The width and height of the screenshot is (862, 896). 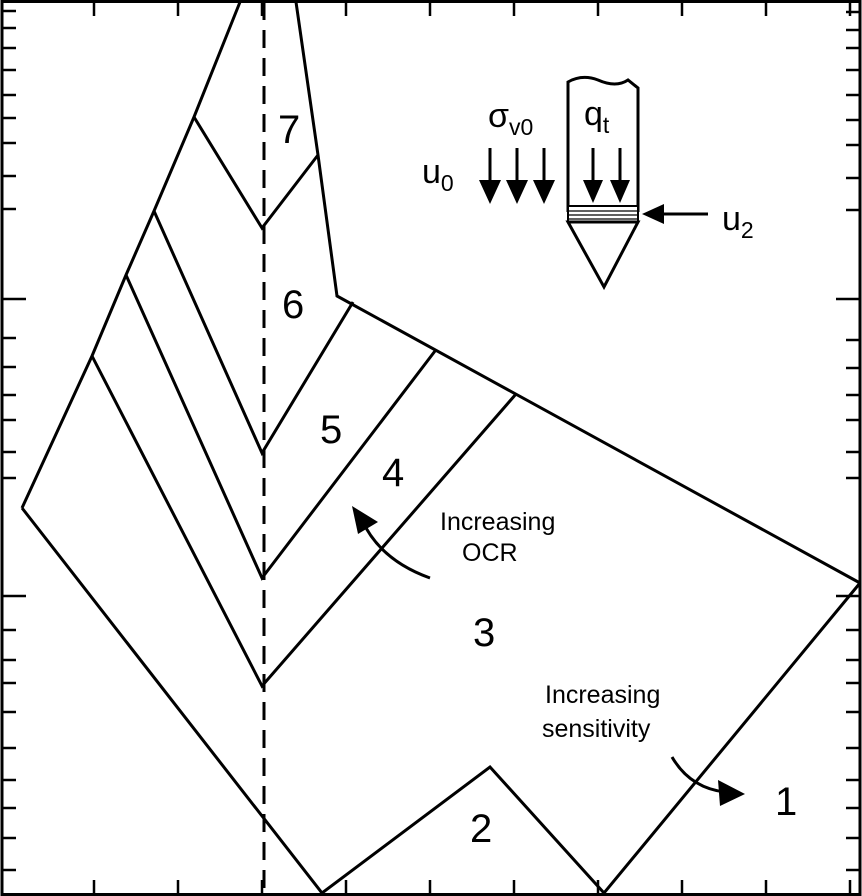 What do you see at coordinates (131, 255) in the screenshot?
I see `outer-boundary-left` at bounding box center [131, 255].